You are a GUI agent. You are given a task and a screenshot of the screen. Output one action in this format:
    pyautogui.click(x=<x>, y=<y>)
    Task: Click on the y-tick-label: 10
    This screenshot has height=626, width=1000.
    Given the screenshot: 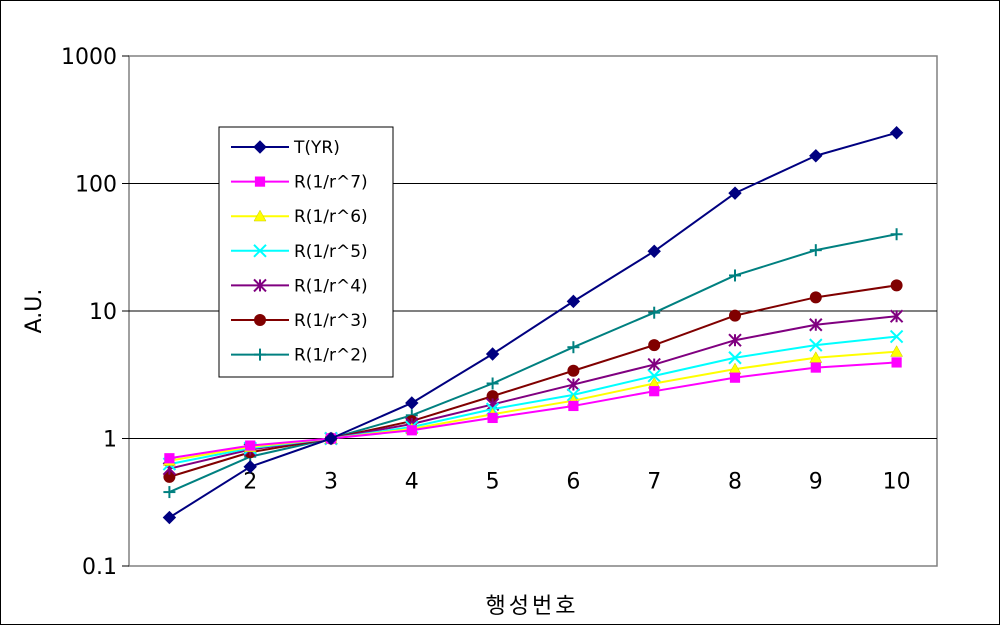 What is the action you would take?
    pyautogui.click(x=103, y=312)
    